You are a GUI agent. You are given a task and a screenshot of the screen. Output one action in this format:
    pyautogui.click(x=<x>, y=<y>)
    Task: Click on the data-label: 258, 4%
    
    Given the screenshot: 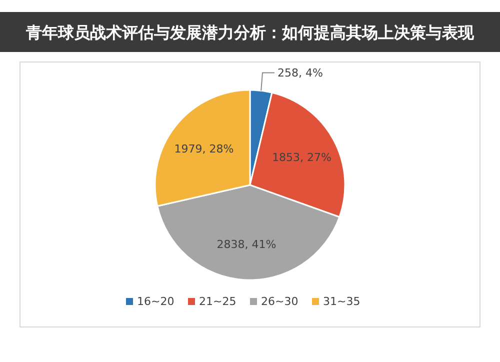 What is the action you would take?
    pyautogui.click(x=300, y=73)
    